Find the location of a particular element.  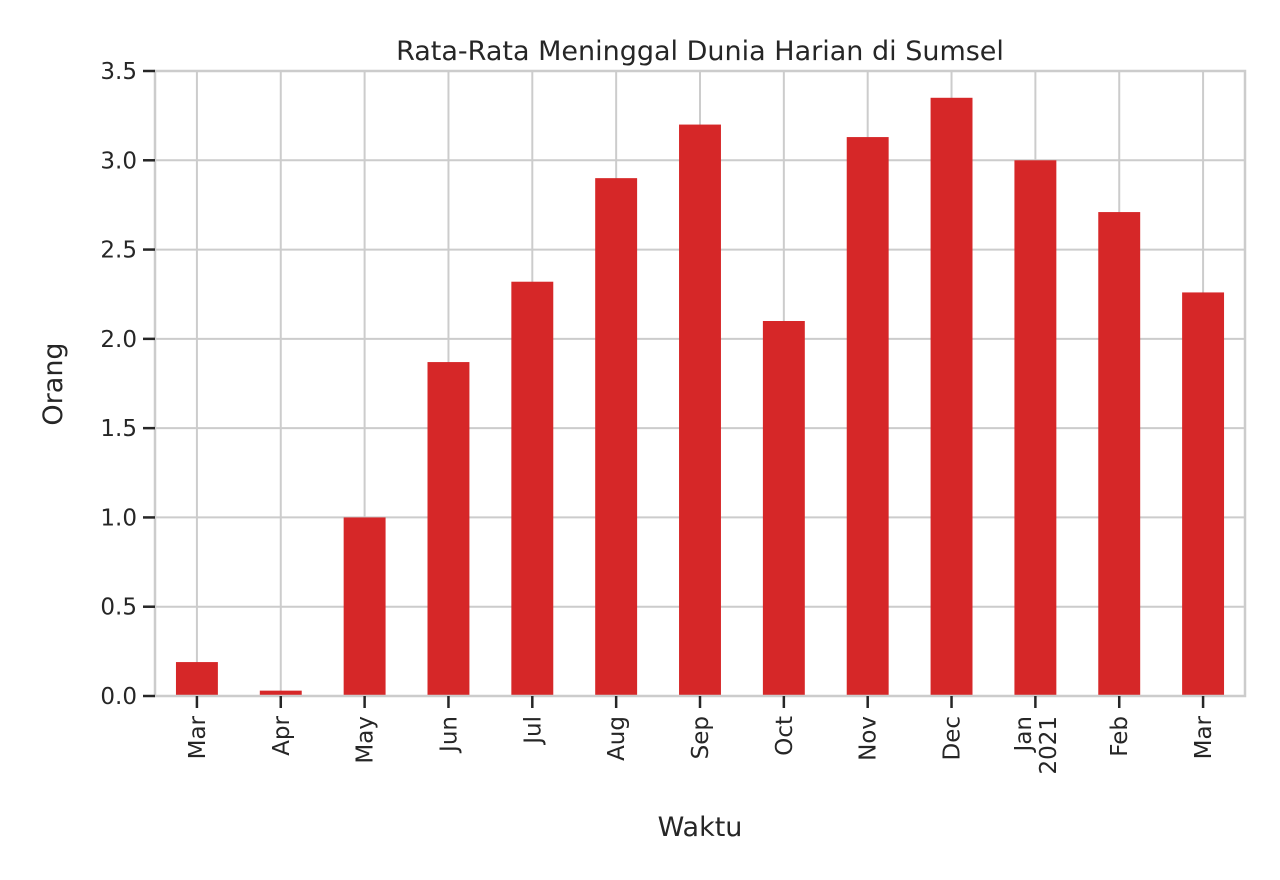

x-tick-label-group: Jul is located at coordinates (533, 731).